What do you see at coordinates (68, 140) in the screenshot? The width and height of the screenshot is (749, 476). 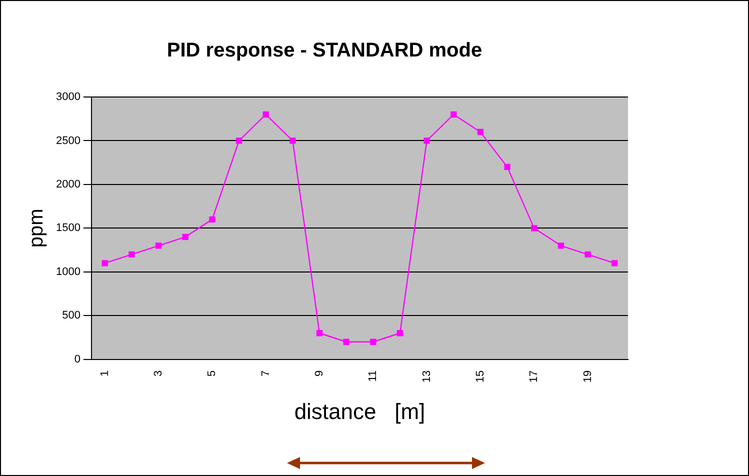 I see `y-tick-label: 2500` at bounding box center [68, 140].